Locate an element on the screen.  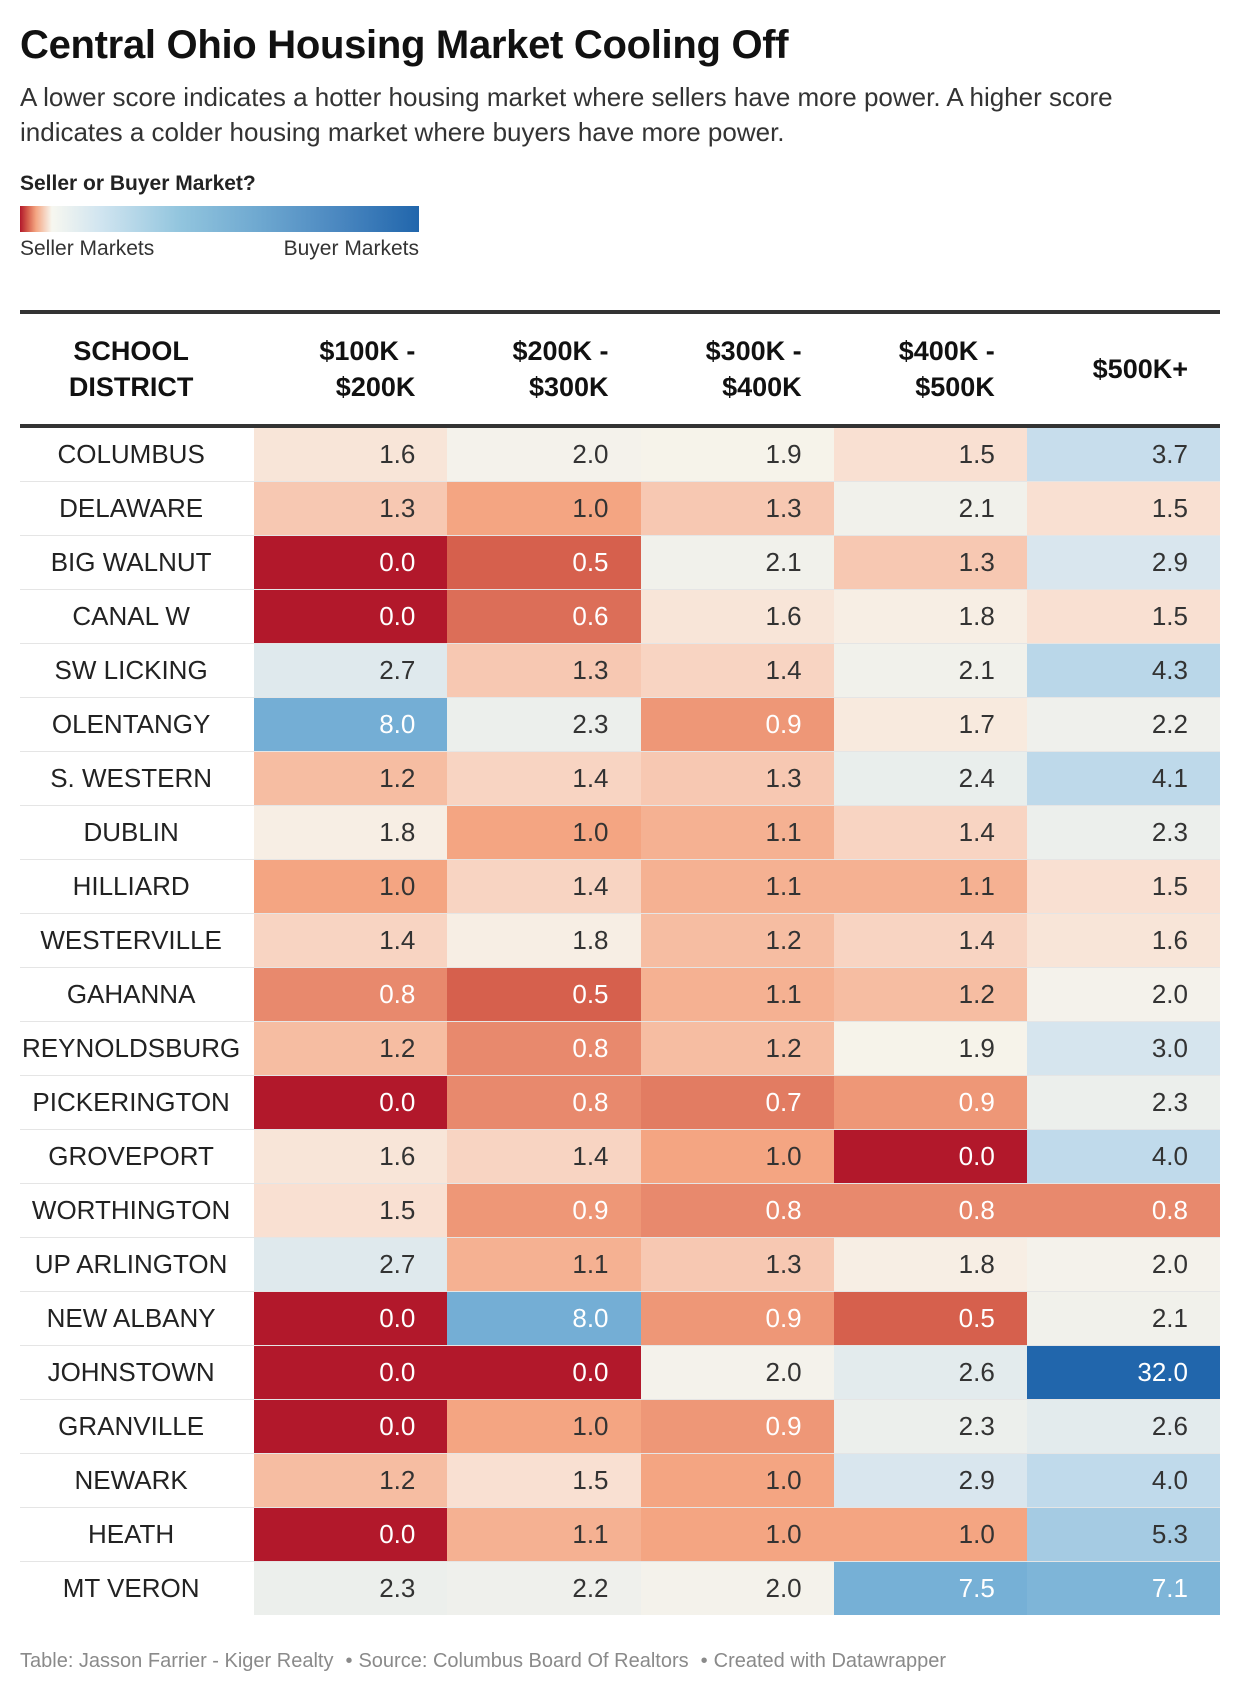
heat-cell: 0.7 is located at coordinates (737, 1102).